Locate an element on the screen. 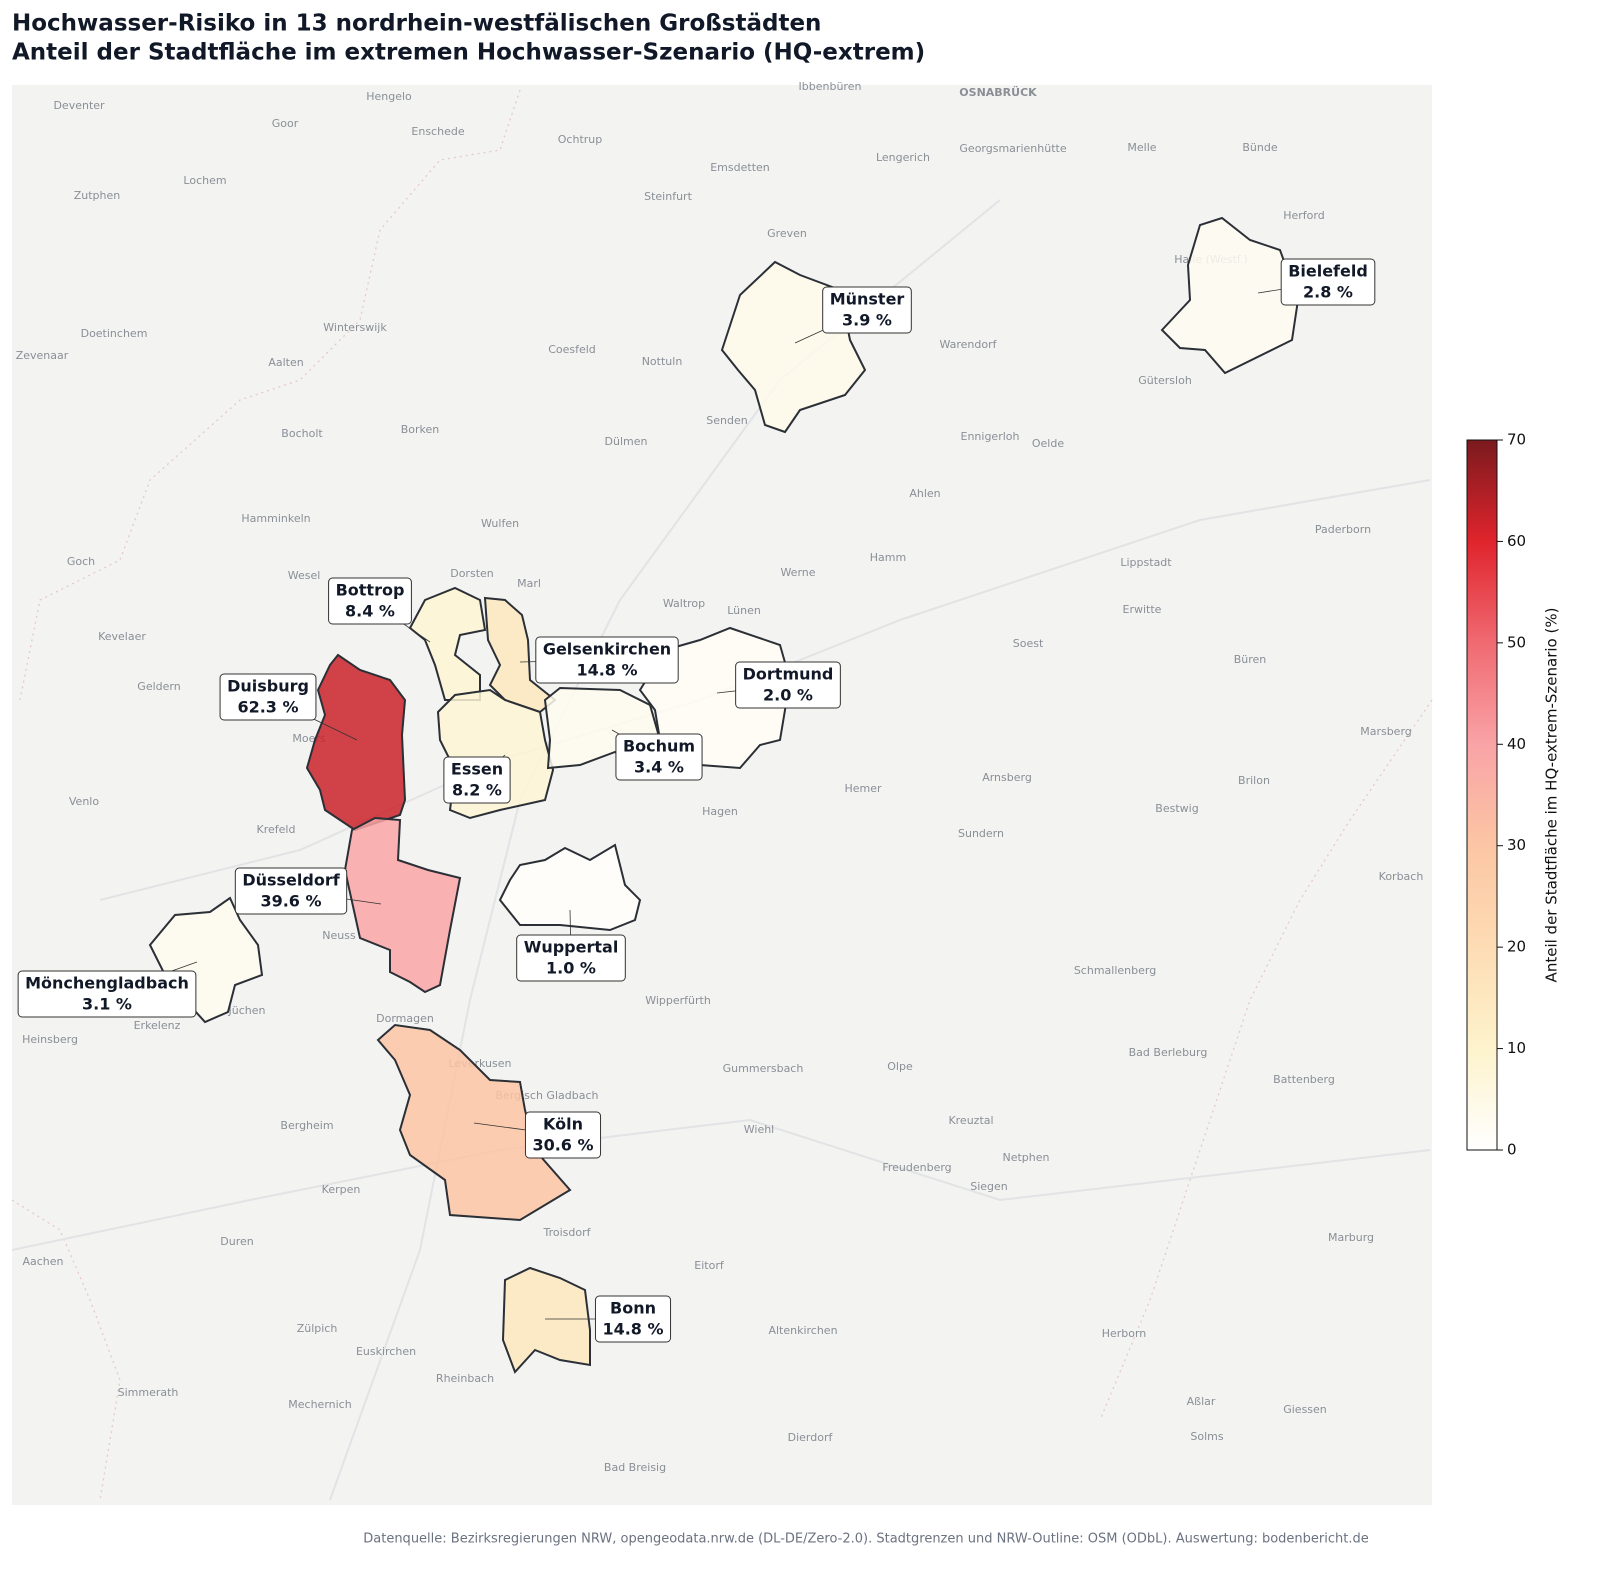 The image size is (1600, 1591). place-label: OSNABRÜCK is located at coordinates (998, 92).